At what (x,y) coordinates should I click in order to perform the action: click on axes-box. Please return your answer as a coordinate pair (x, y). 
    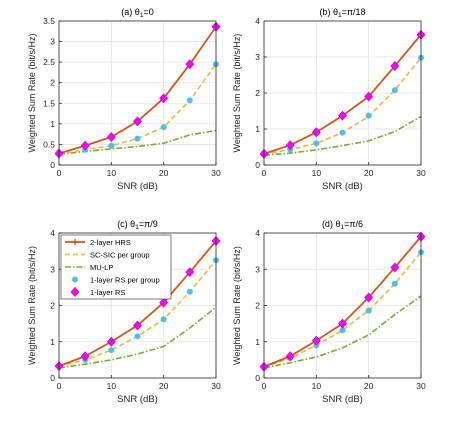
    Looking at the image, I should click on (137, 93).